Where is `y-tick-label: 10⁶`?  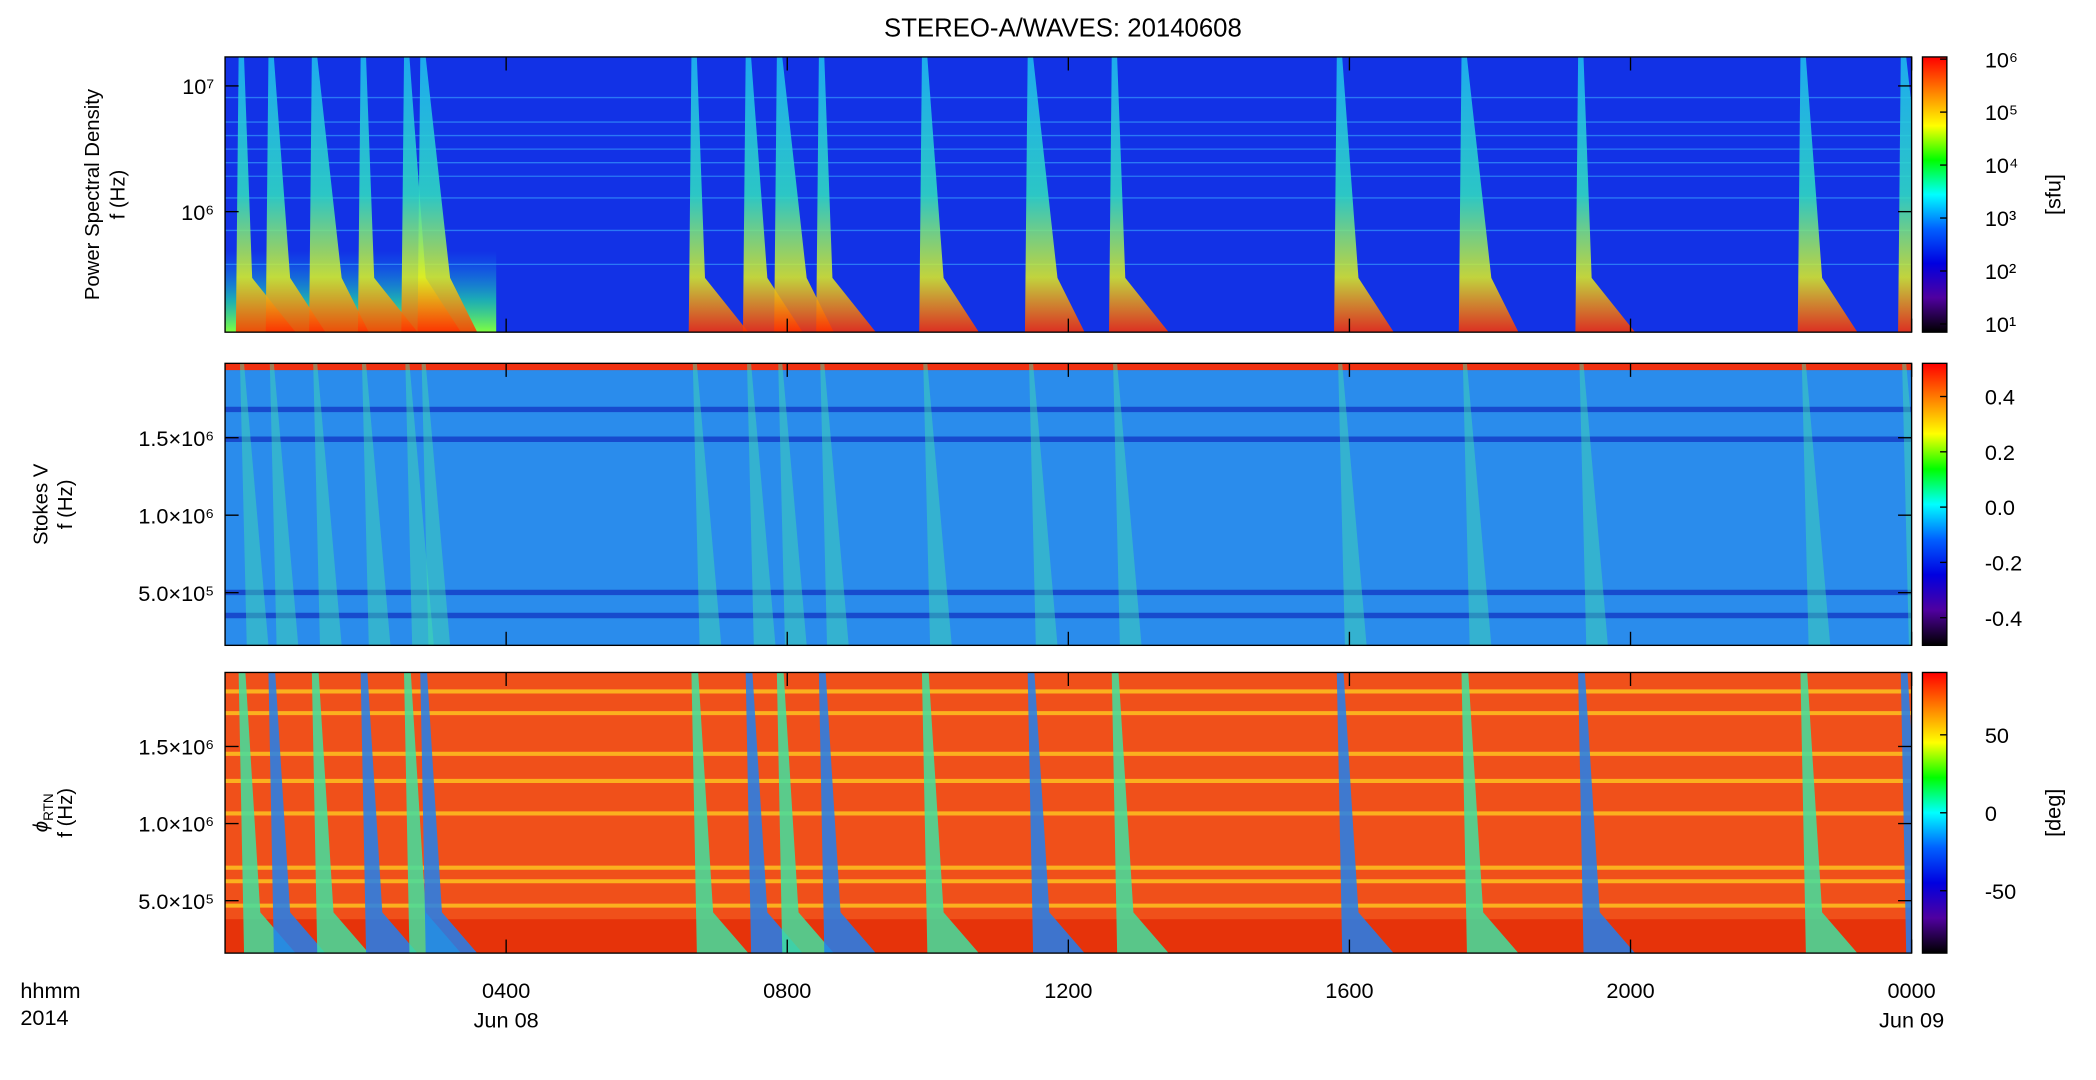
y-tick-label: 10⁶ is located at coordinates (197, 212).